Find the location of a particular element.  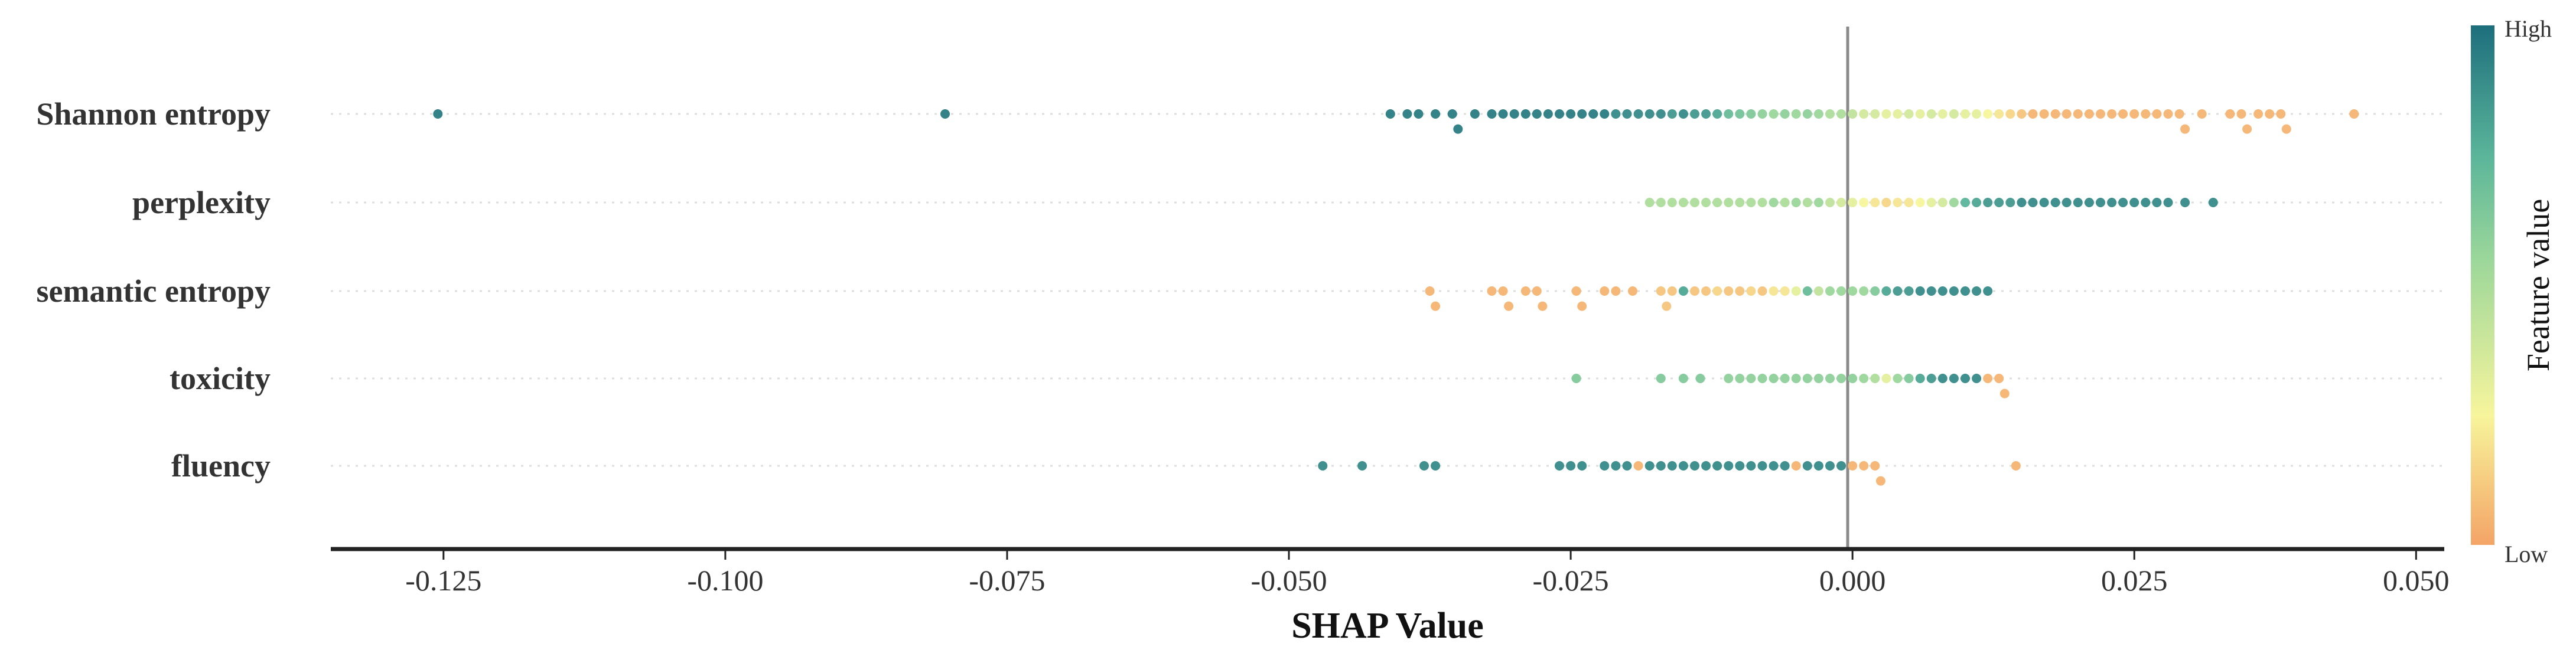

x-tick-label: -0.050 is located at coordinates (1288, 580).